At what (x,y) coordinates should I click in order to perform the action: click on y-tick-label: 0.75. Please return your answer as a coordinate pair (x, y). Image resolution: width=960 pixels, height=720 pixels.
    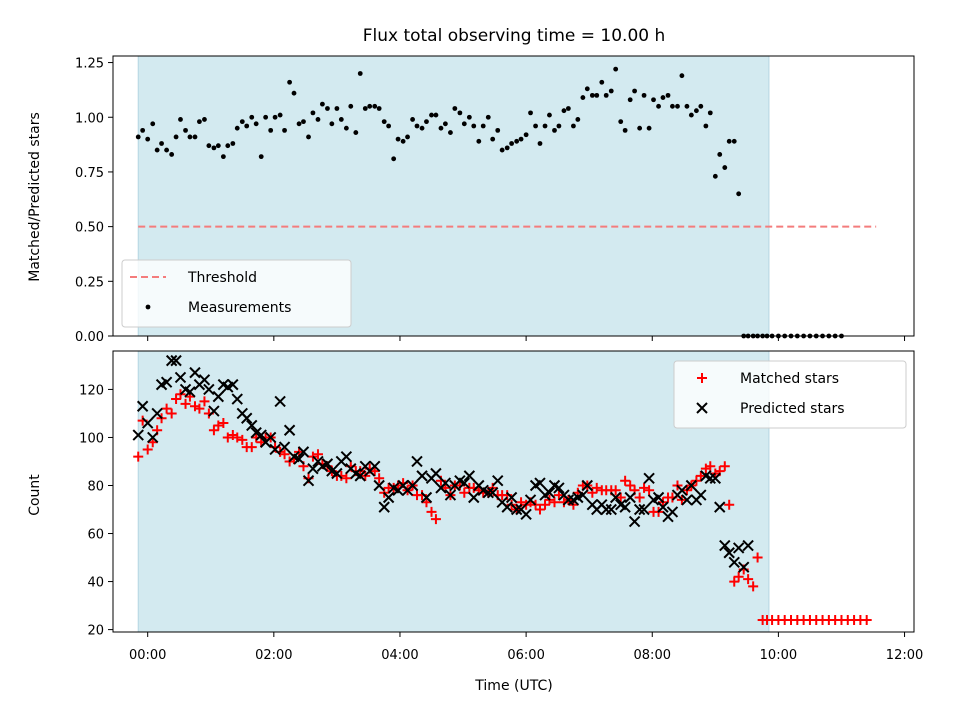
    Looking at the image, I should click on (89, 173).